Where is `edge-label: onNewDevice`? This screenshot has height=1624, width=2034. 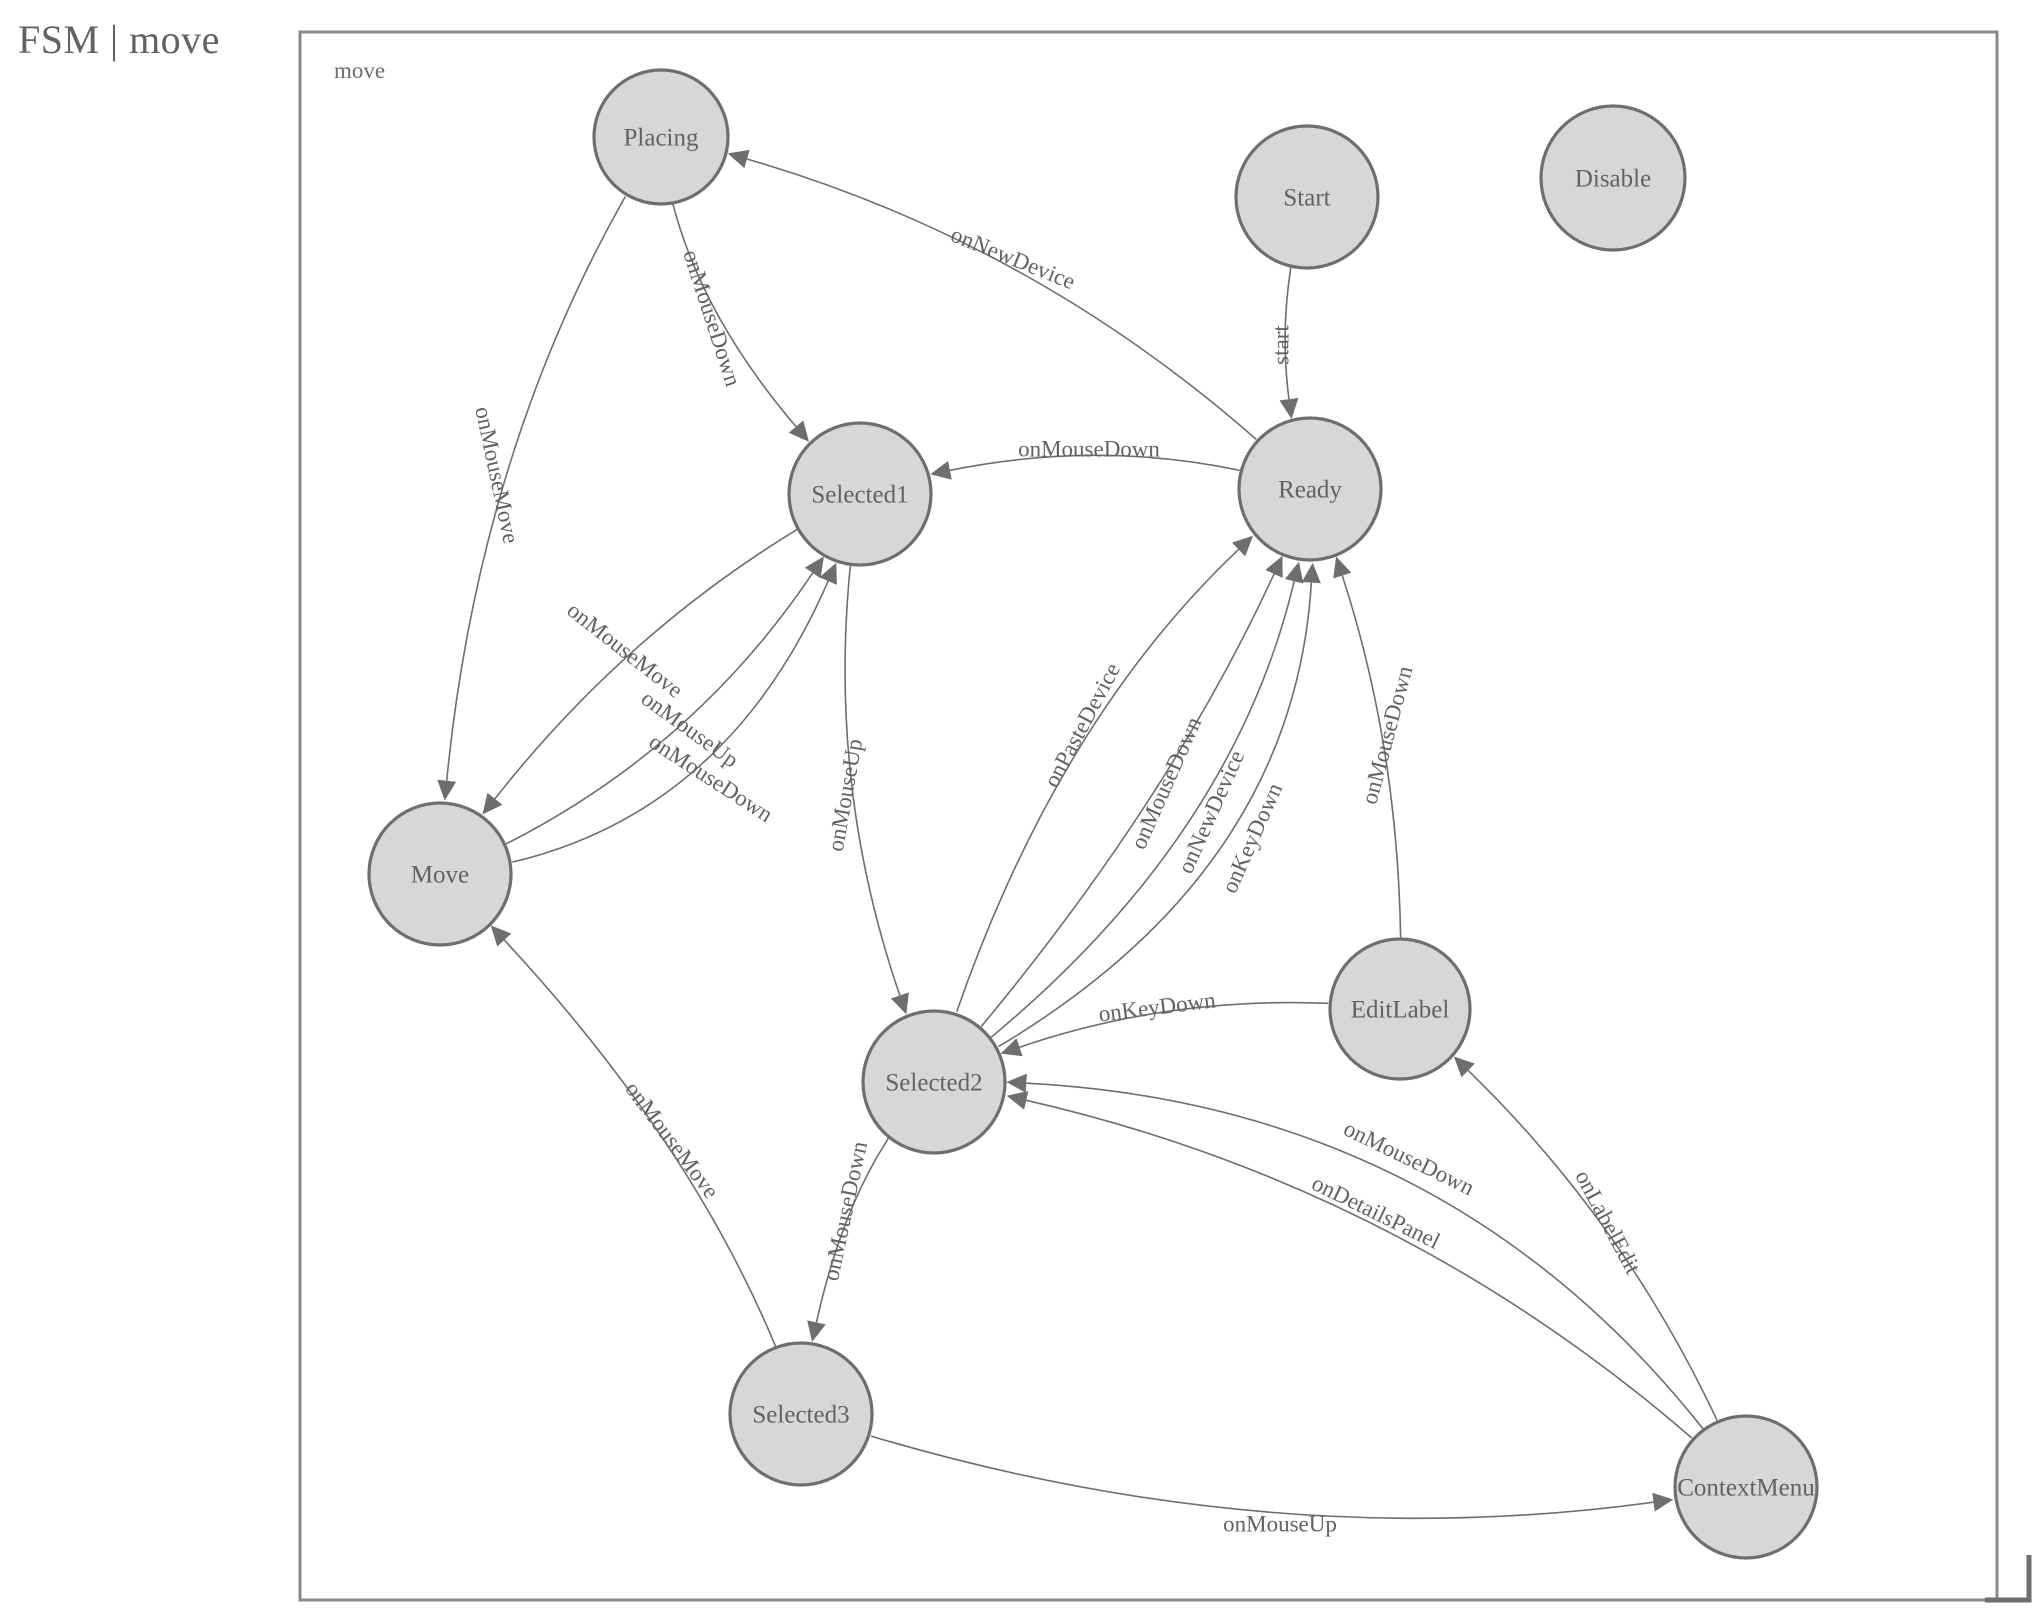
edge-label: onNewDevice is located at coordinates (1012, 258).